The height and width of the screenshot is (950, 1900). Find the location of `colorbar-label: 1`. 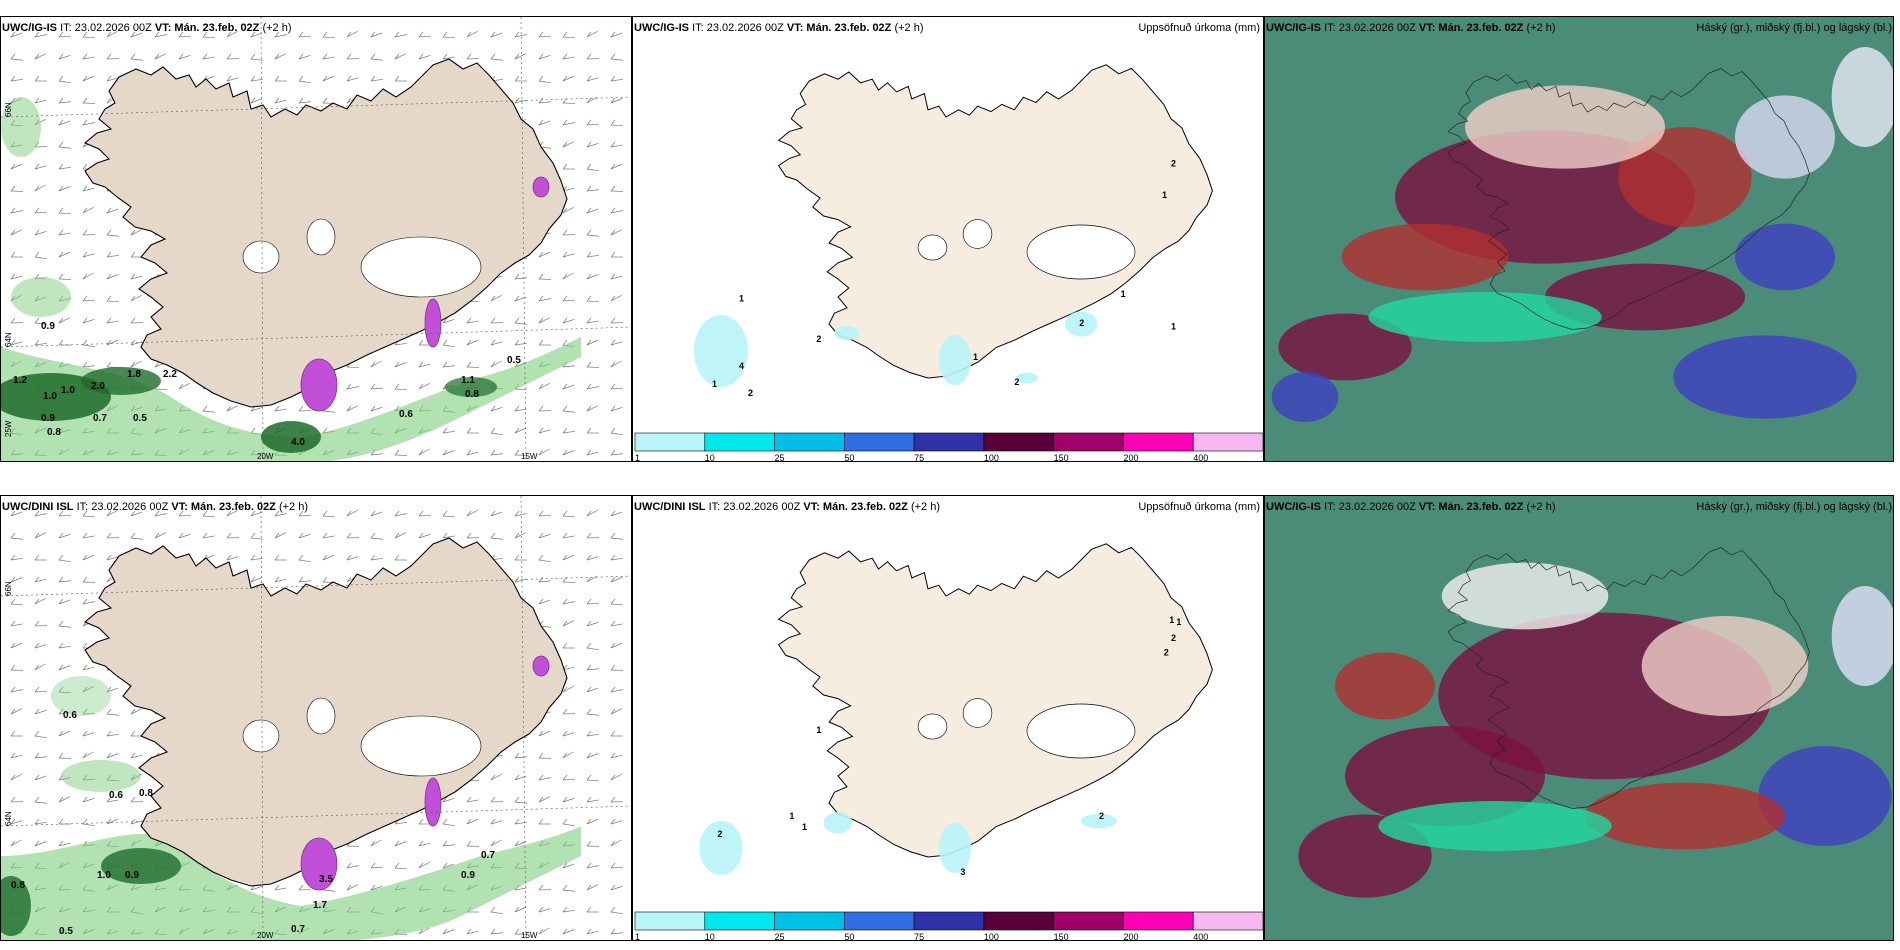

colorbar-label: 1 is located at coordinates (637, 457).